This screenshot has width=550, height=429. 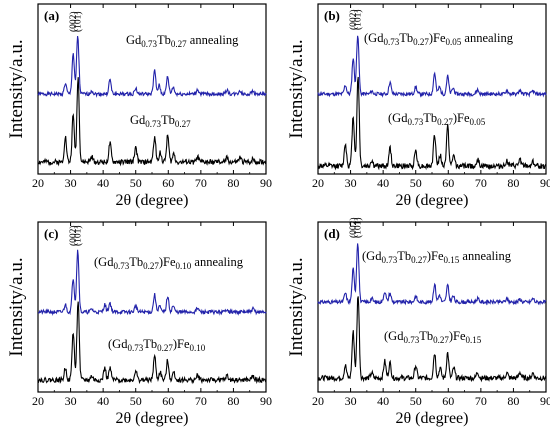 I want to click on series-label-annealed-1: (Gd0.73Tb0.27)Fe0.05 annealing, so click(x=439, y=39).